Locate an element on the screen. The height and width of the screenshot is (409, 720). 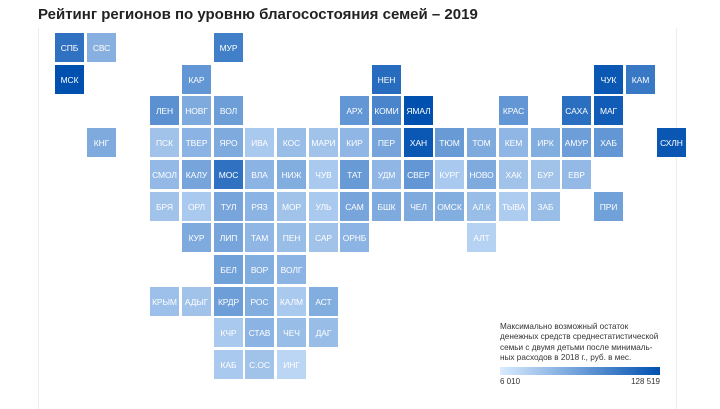
region-tile: КАР is located at coordinates (196, 79).